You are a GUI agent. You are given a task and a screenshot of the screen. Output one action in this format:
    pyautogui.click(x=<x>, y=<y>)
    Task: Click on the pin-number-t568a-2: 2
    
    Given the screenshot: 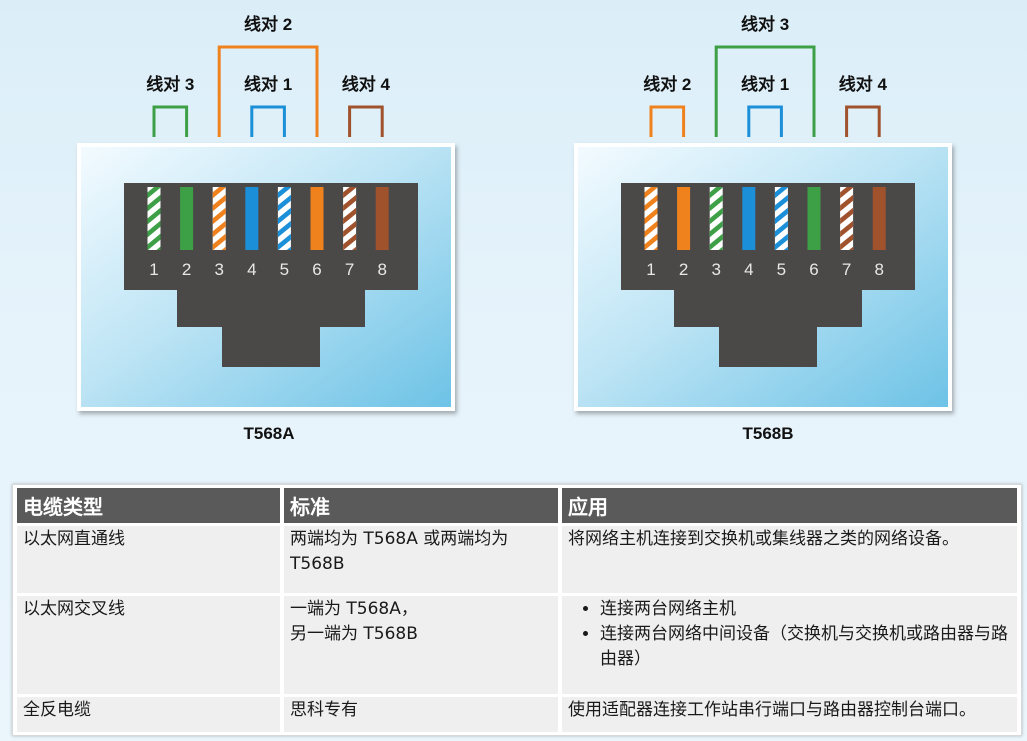 What is the action you would take?
    pyautogui.click(x=186, y=269)
    